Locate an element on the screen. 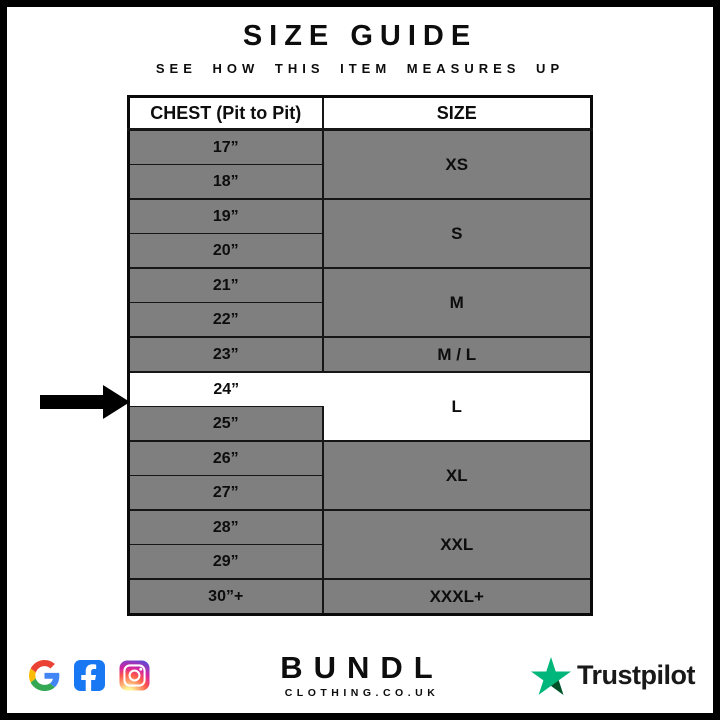 This screenshot has height=720, width=720. table-row: 29” is located at coordinates (359, 562).